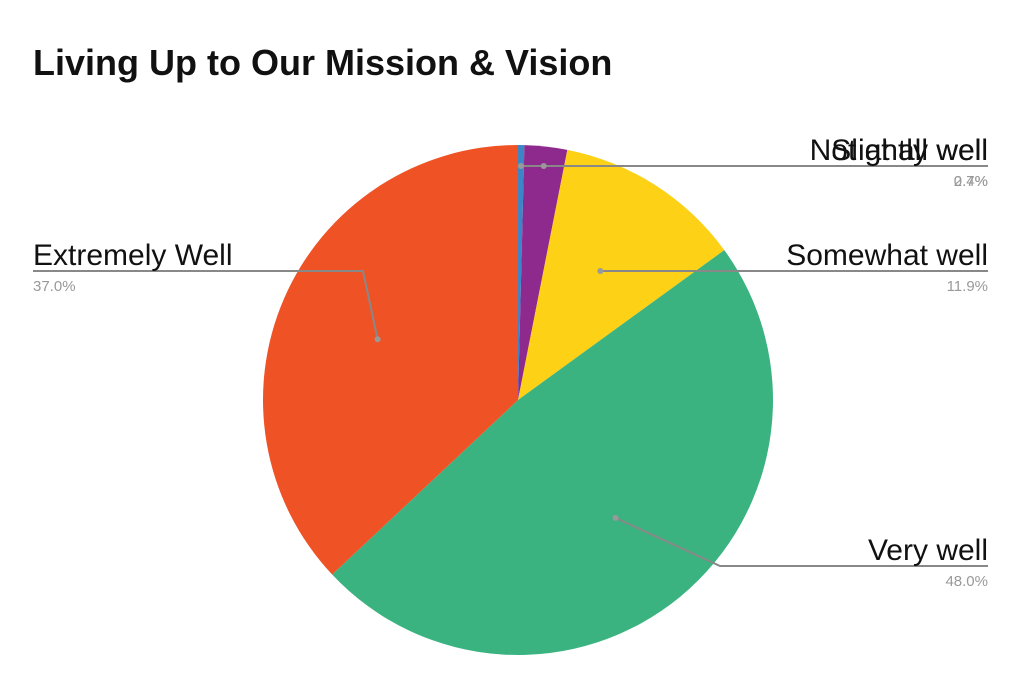 This screenshot has height=683, width=1024. What do you see at coordinates (887, 255) in the screenshot?
I see `slice-label: Somewhat well` at bounding box center [887, 255].